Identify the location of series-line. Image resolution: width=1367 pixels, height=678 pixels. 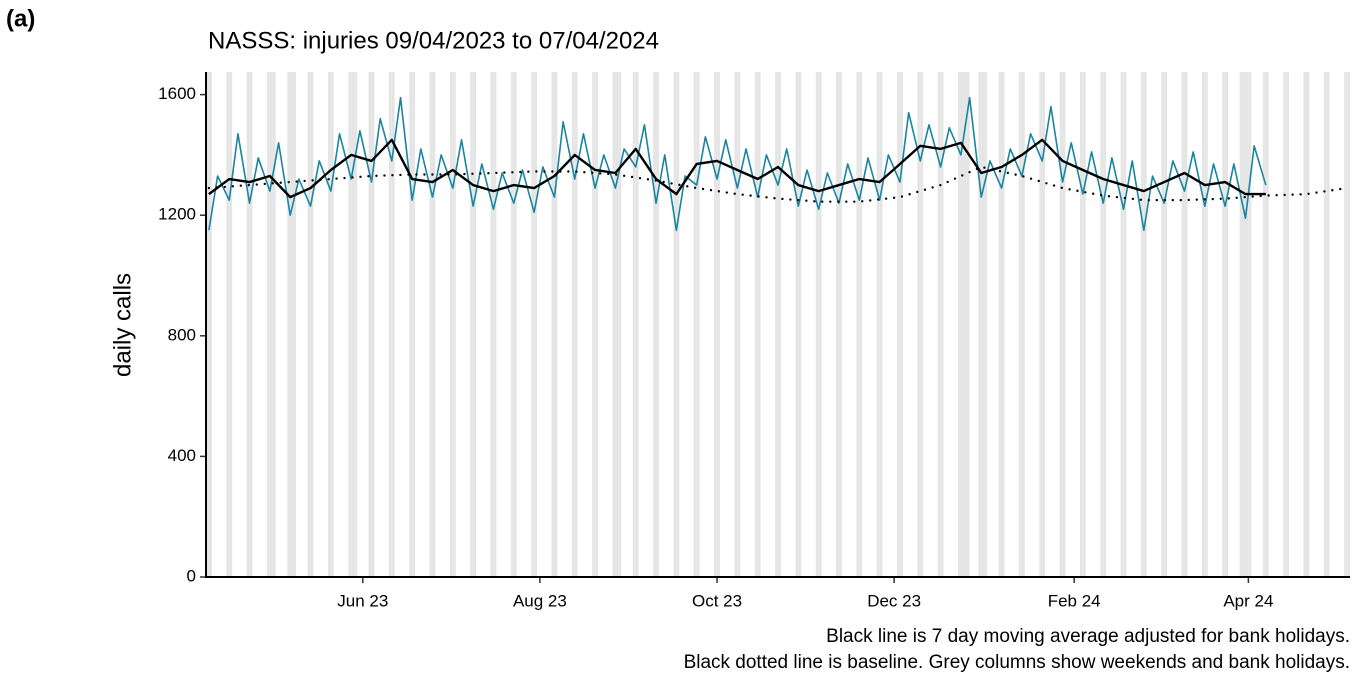
(737, 168).